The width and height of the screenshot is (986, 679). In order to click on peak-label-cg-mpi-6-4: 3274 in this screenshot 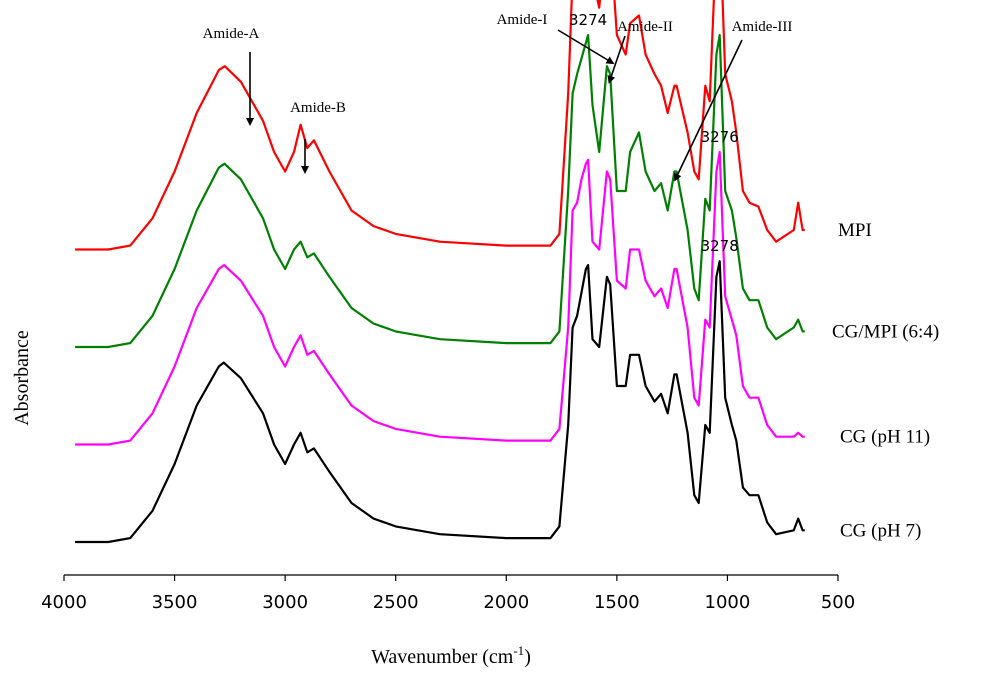, I will do `click(588, 20)`.